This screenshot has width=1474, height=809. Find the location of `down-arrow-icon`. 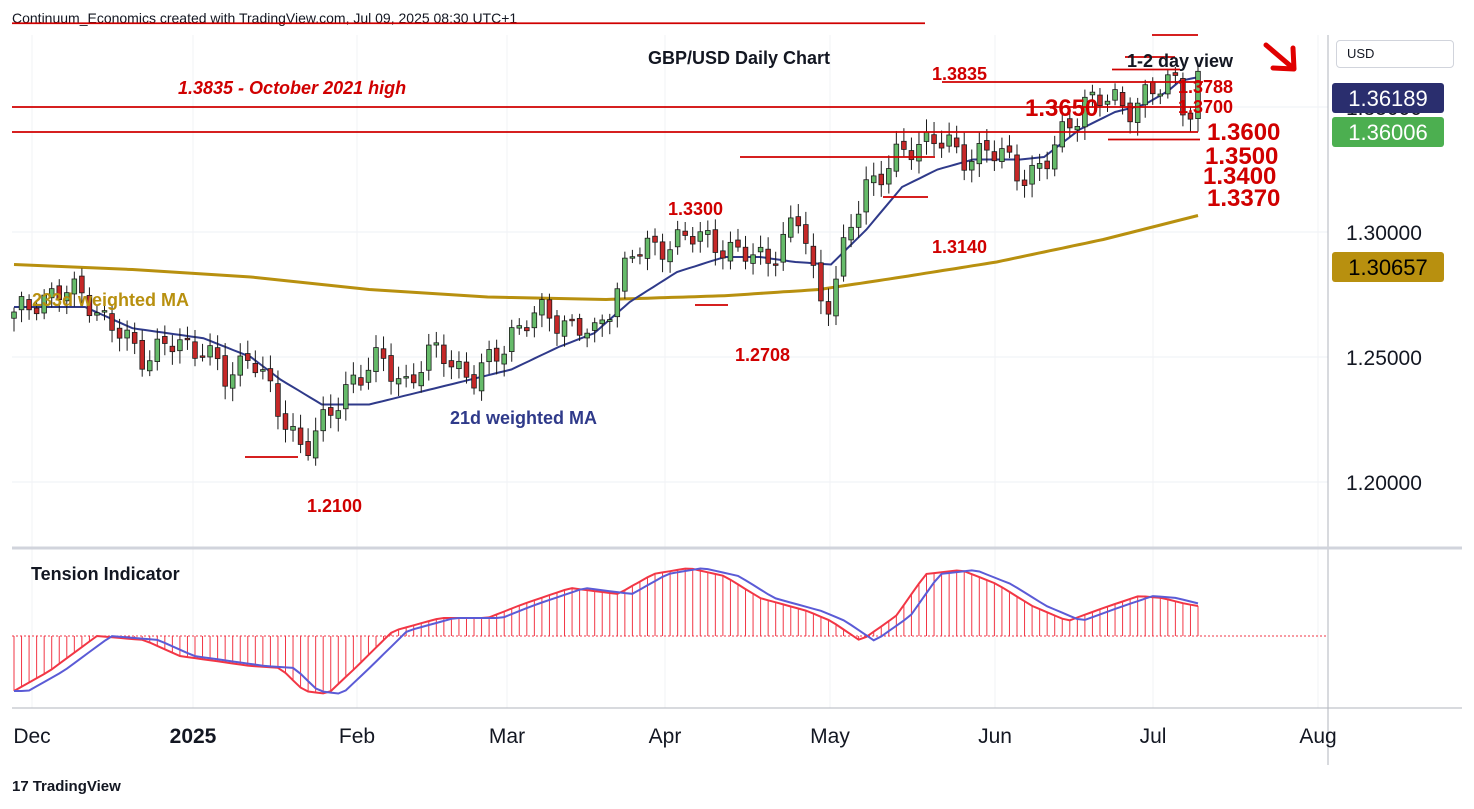

down-arrow-icon is located at coordinates (1280, 57).